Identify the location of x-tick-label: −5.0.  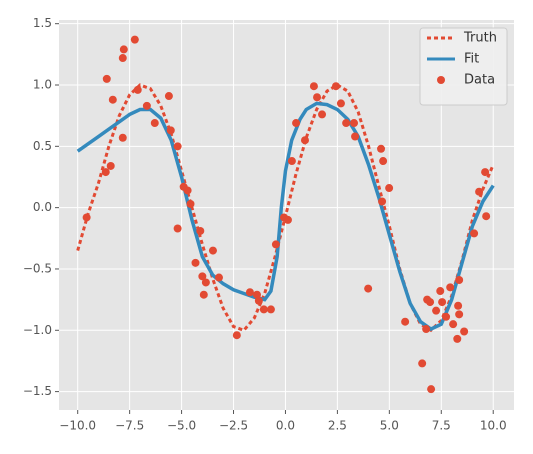
(181, 426).